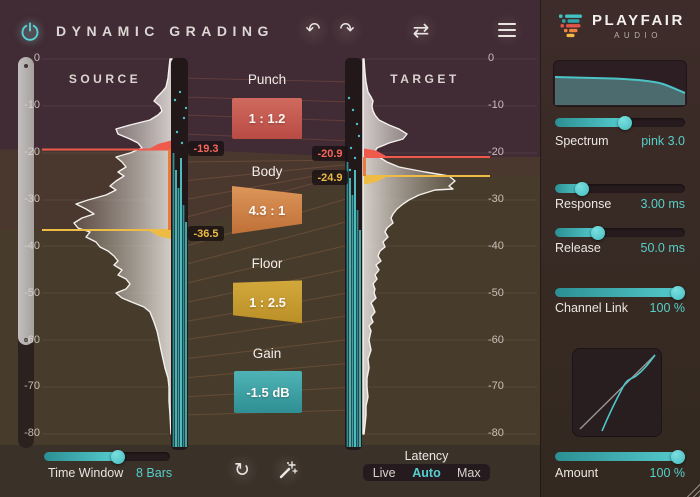 This screenshot has width=700, height=497. What do you see at coordinates (267, 210) in the screenshot?
I see `body-ratio-value: 4.3 : 1` at bounding box center [267, 210].